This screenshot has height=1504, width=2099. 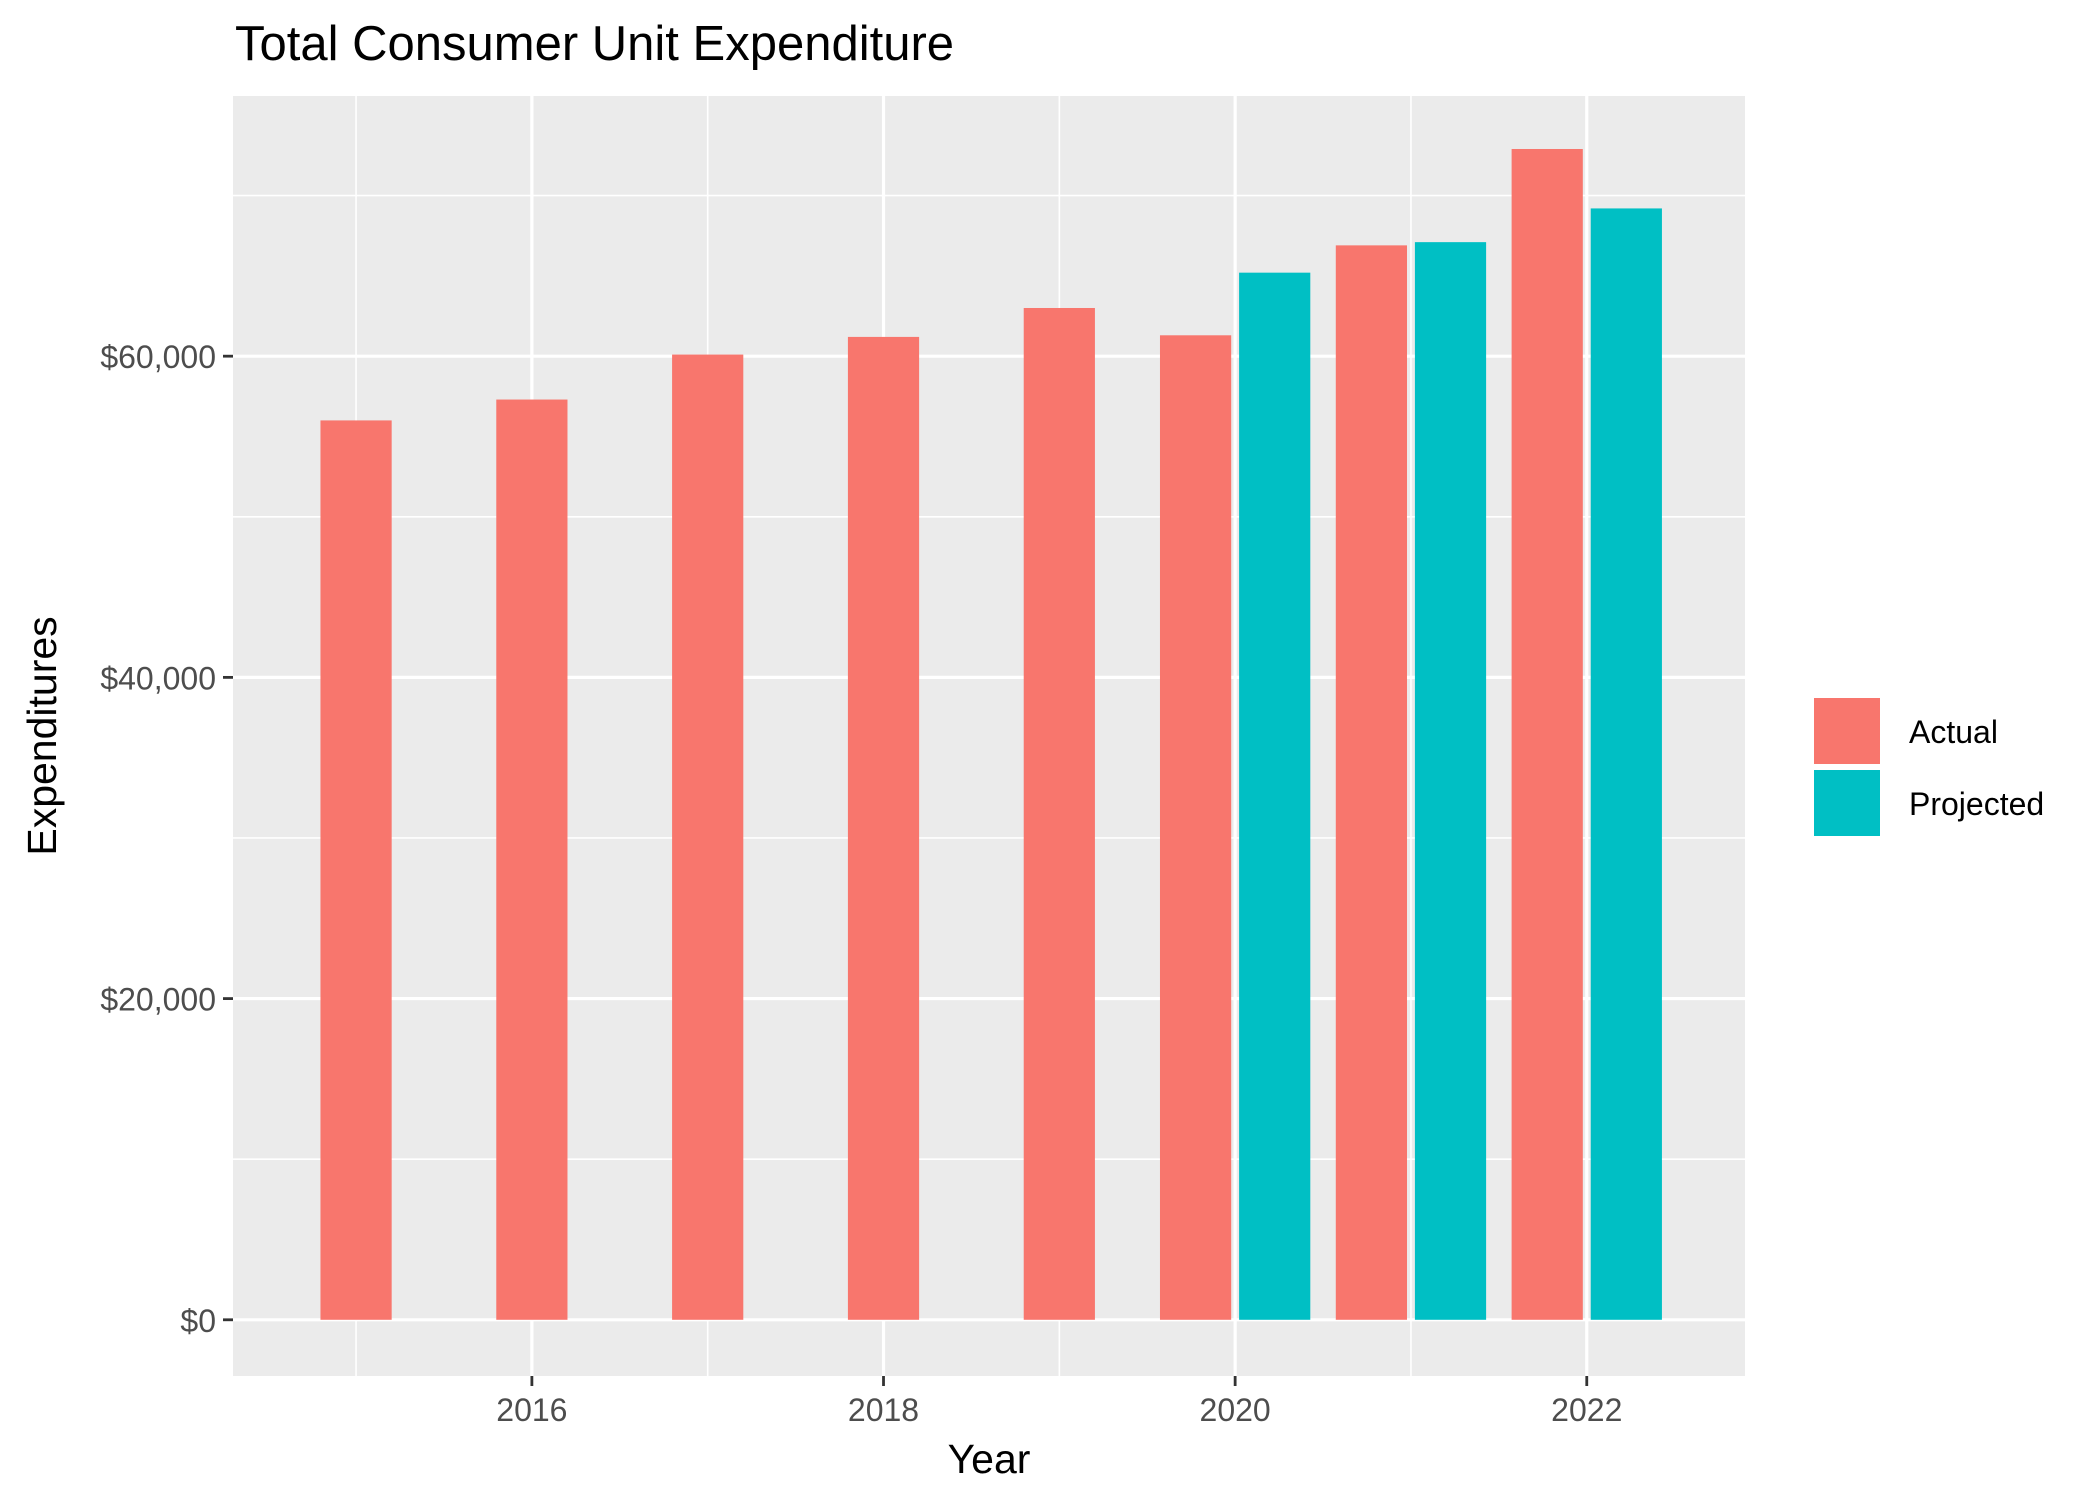 I want to click on bar-projected-2020, so click(x=1275, y=796).